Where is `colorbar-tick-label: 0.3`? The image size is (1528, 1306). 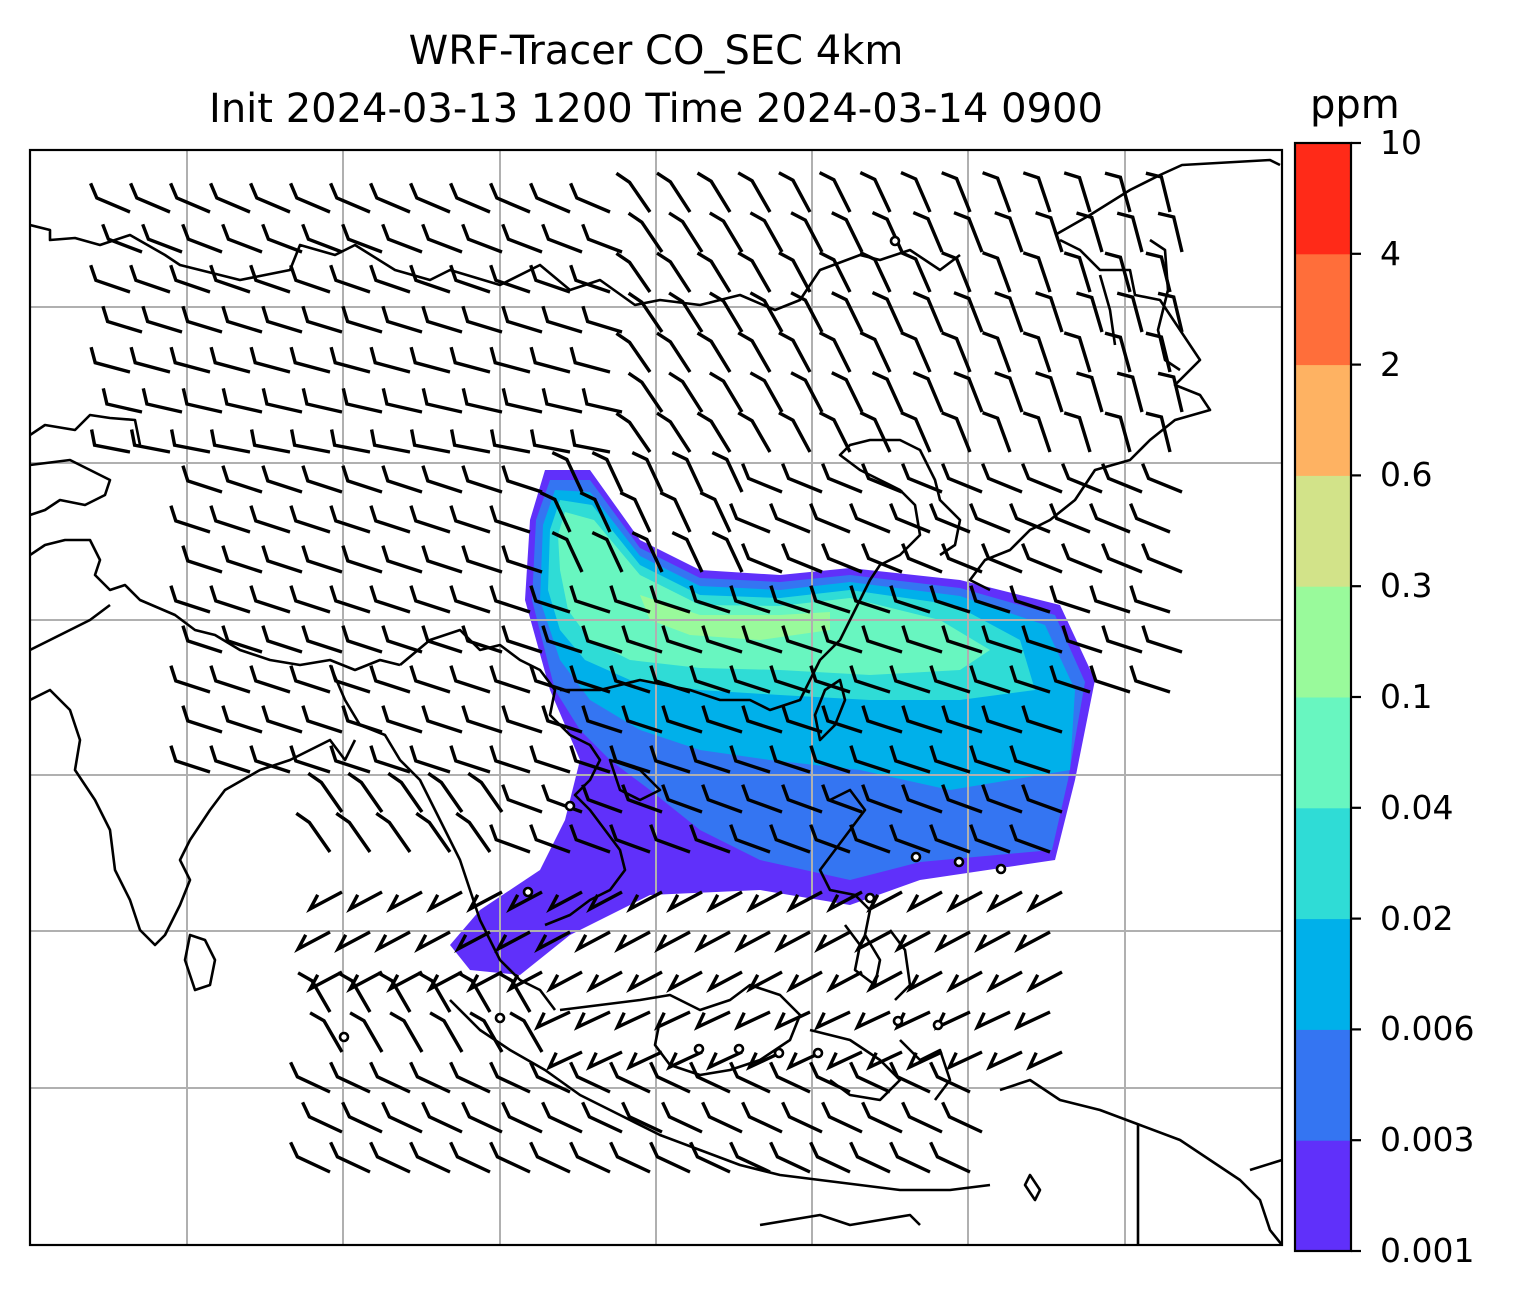
colorbar-tick-label: 0.3 is located at coordinates (1406, 586).